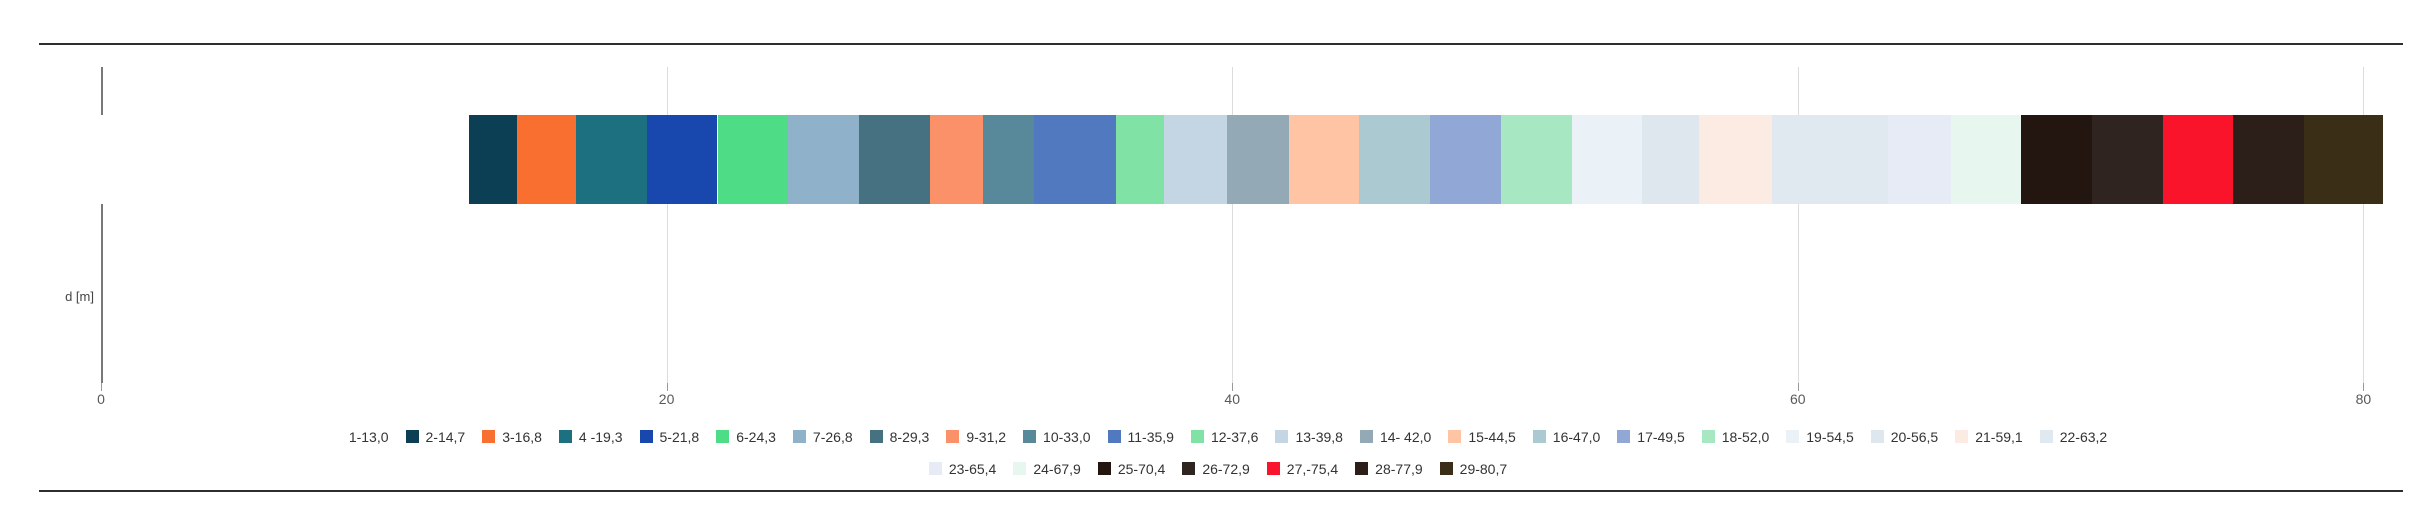 Image resolution: width=2436 pixels, height=529 pixels. Describe the element at coordinates (986, 436) in the screenshot. I see `legend-label: 9-31,2` at that location.